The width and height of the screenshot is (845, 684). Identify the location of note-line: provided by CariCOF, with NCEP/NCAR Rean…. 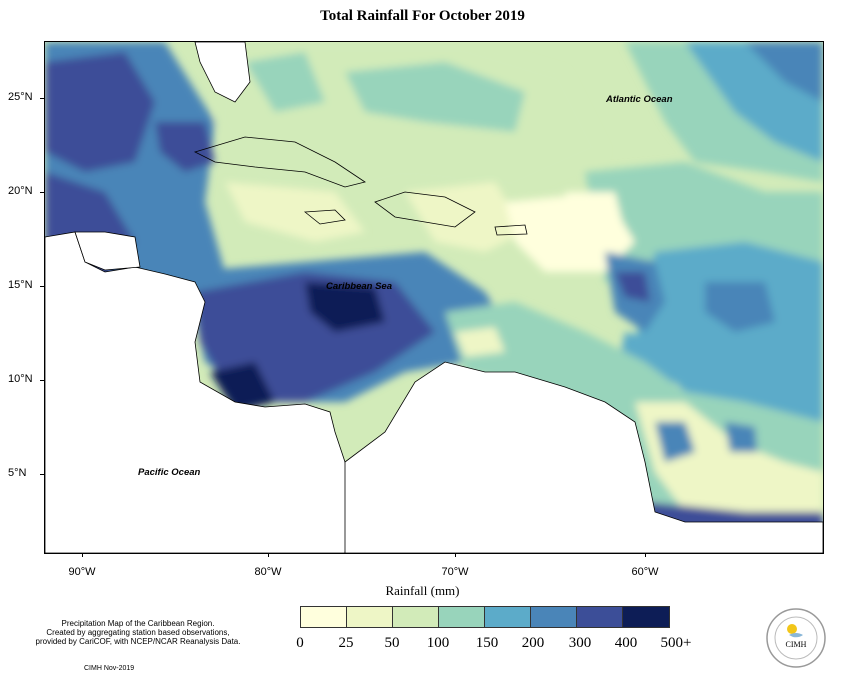
(138, 641).